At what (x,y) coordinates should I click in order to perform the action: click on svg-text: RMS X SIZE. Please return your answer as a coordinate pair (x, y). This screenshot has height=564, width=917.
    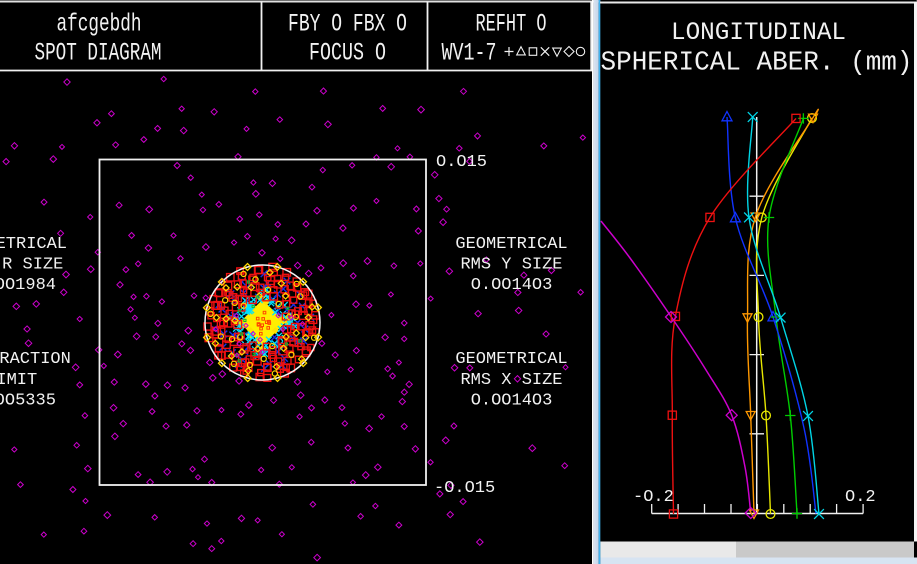
    Looking at the image, I should click on (511, 380).